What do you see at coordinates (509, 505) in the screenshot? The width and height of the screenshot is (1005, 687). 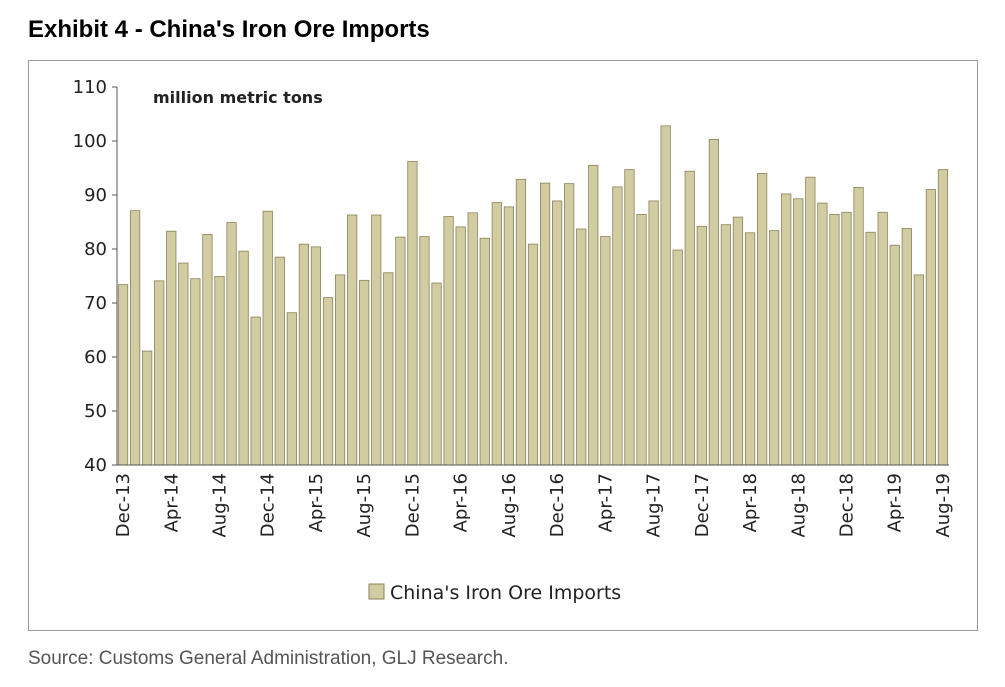 I see `x-tick-label: Aug-16` at bounding box center [509, 505].